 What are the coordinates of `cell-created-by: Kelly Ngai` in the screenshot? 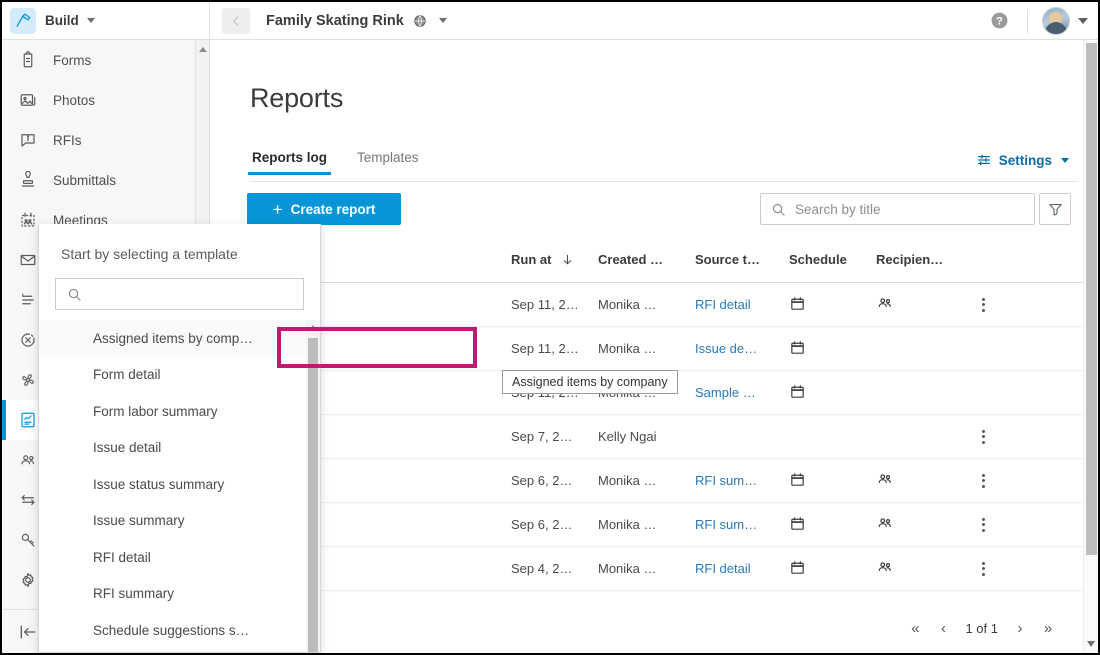 It's located at (627, 436).